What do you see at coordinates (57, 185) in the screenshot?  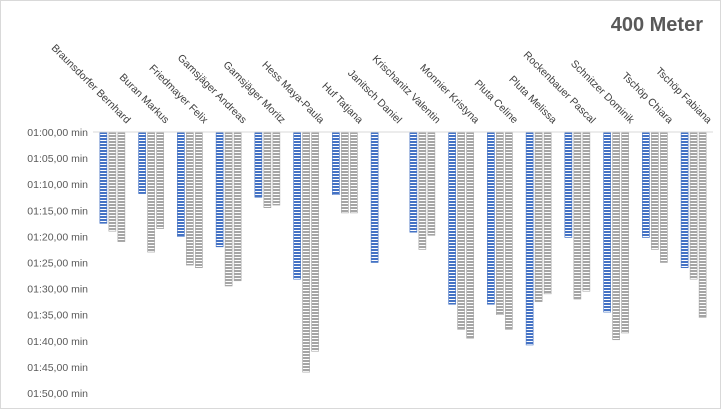 I see `y-tick-label: 01:10,00 min` at bounding box center [57, 185].